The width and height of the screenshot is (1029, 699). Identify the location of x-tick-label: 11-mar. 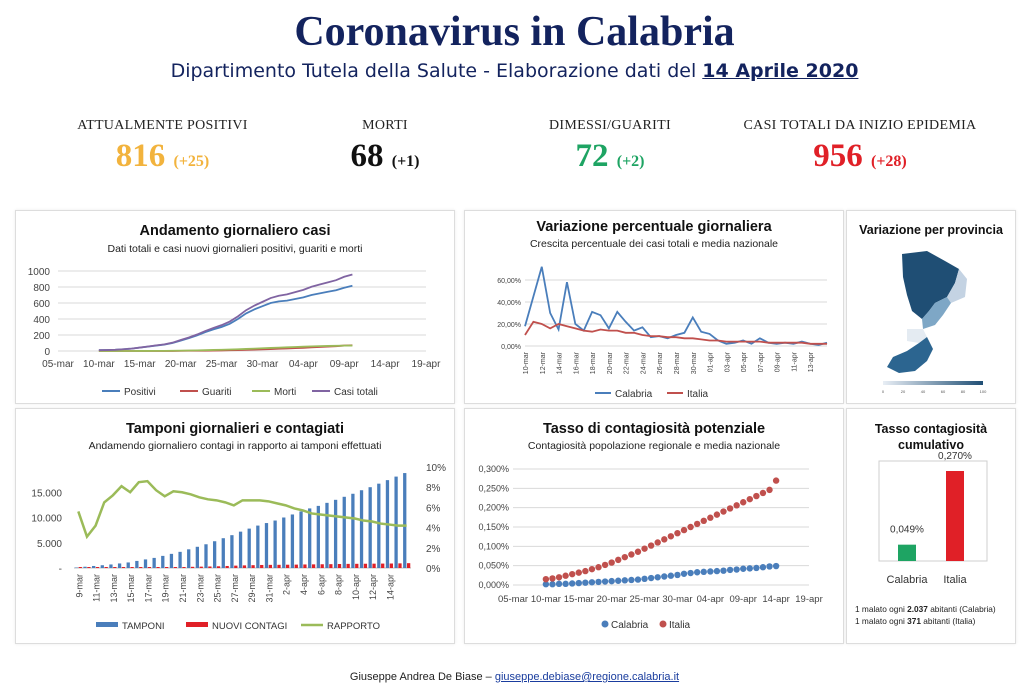
(97, 588).